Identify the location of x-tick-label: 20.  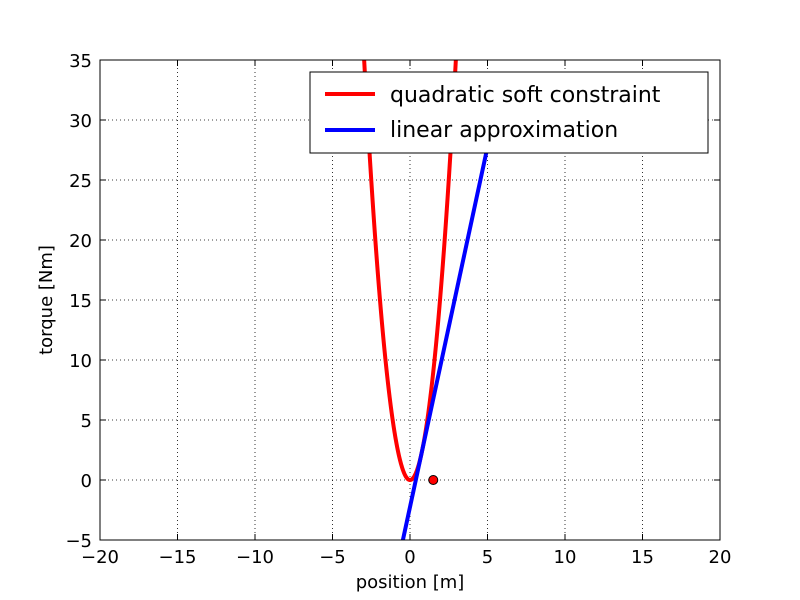
(720, 557).